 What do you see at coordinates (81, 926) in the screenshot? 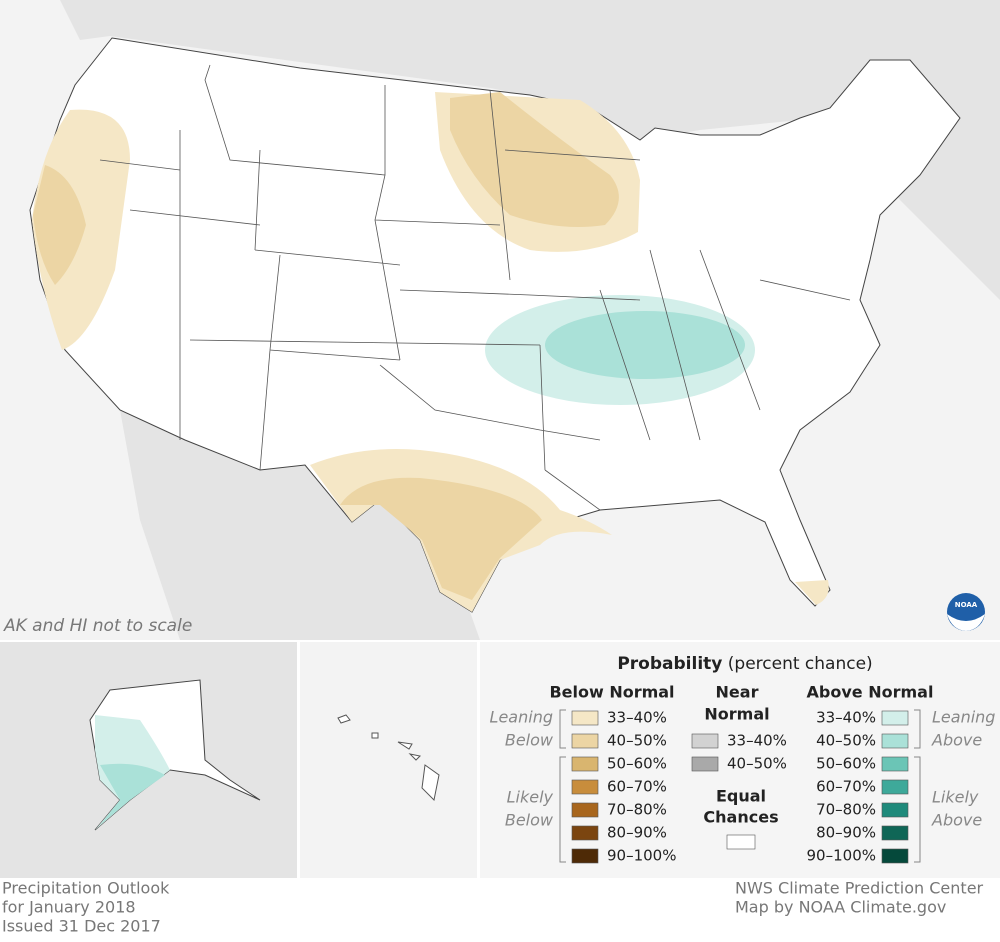
I see `legend-text: Issued 31 Dec 2017` at bounding box center [81, 926].